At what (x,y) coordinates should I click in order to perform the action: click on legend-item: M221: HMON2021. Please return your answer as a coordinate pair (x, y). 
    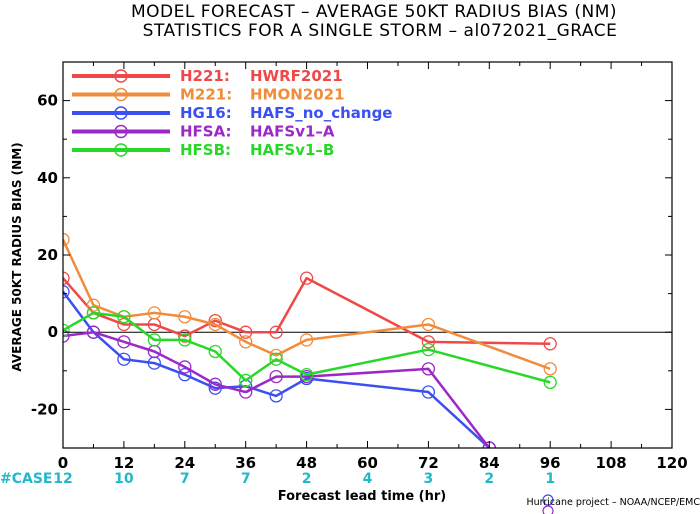
    Looking at the image, I should click on (208, 95).